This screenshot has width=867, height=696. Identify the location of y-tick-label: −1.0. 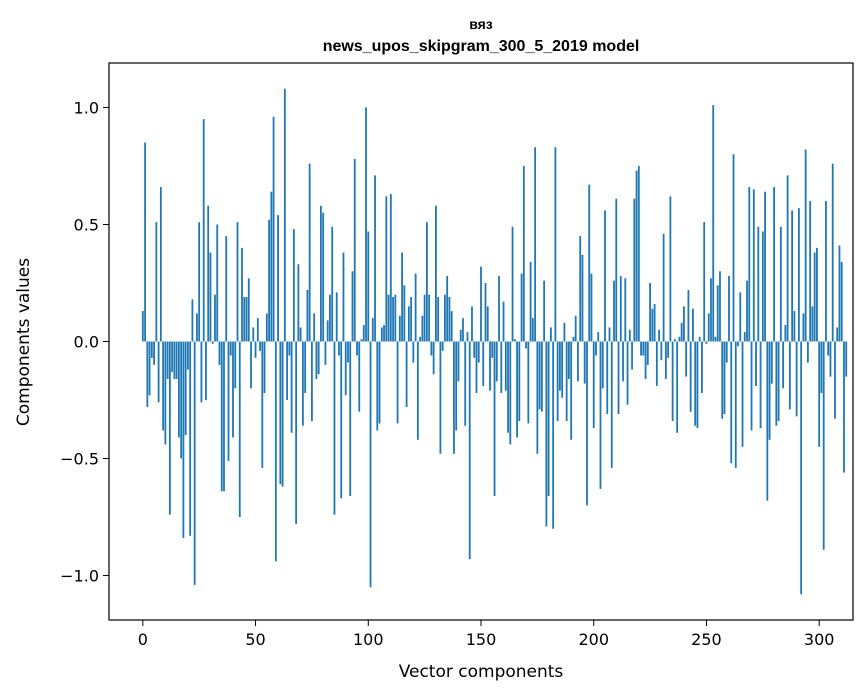
(79, 576).